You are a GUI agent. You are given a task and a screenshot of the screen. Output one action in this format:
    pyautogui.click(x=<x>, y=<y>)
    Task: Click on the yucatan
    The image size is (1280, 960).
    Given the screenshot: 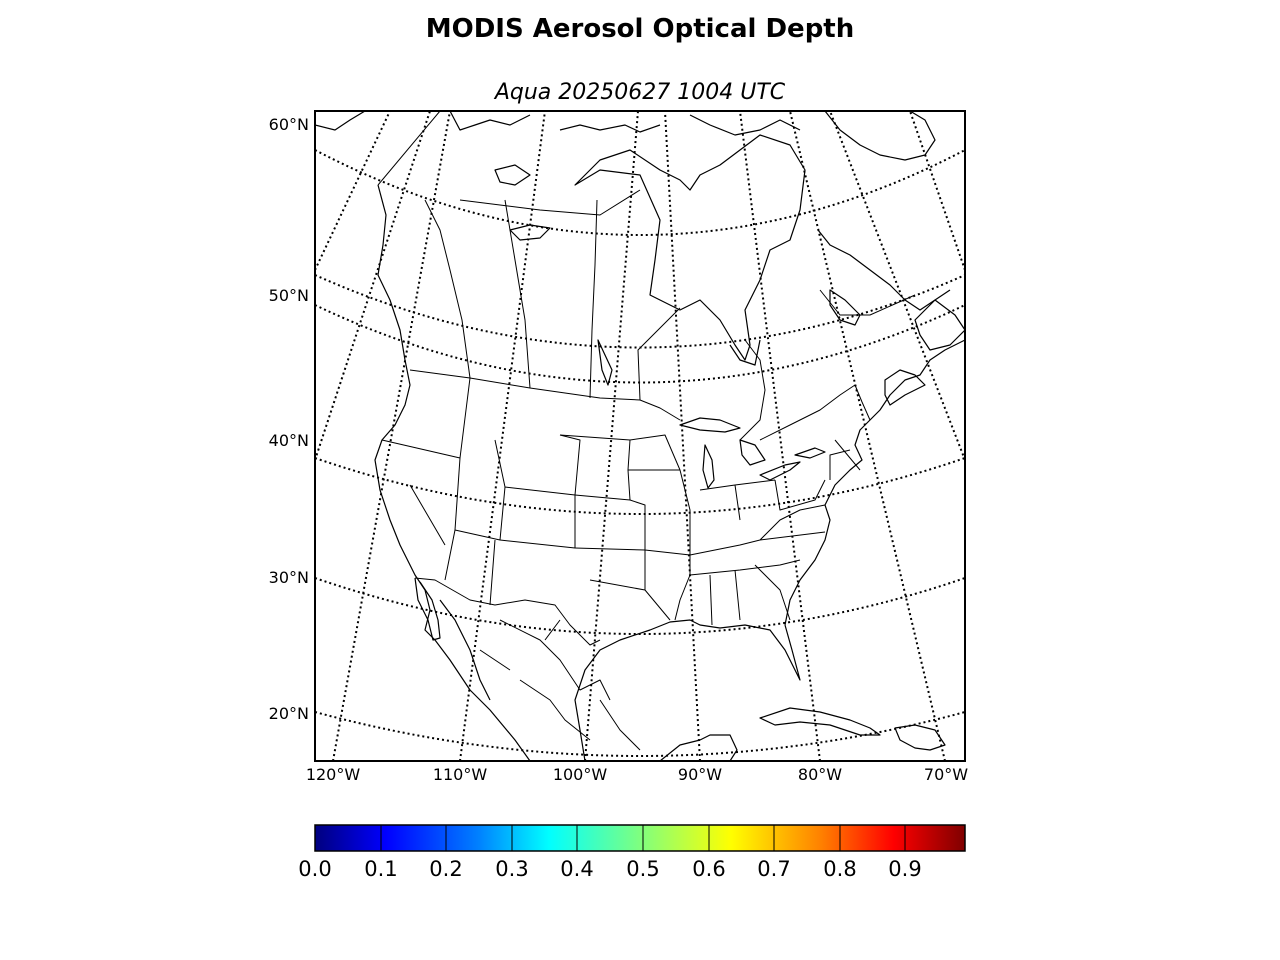 What is the action you would take?
    pyautogui.click(x=698, y=747)
    